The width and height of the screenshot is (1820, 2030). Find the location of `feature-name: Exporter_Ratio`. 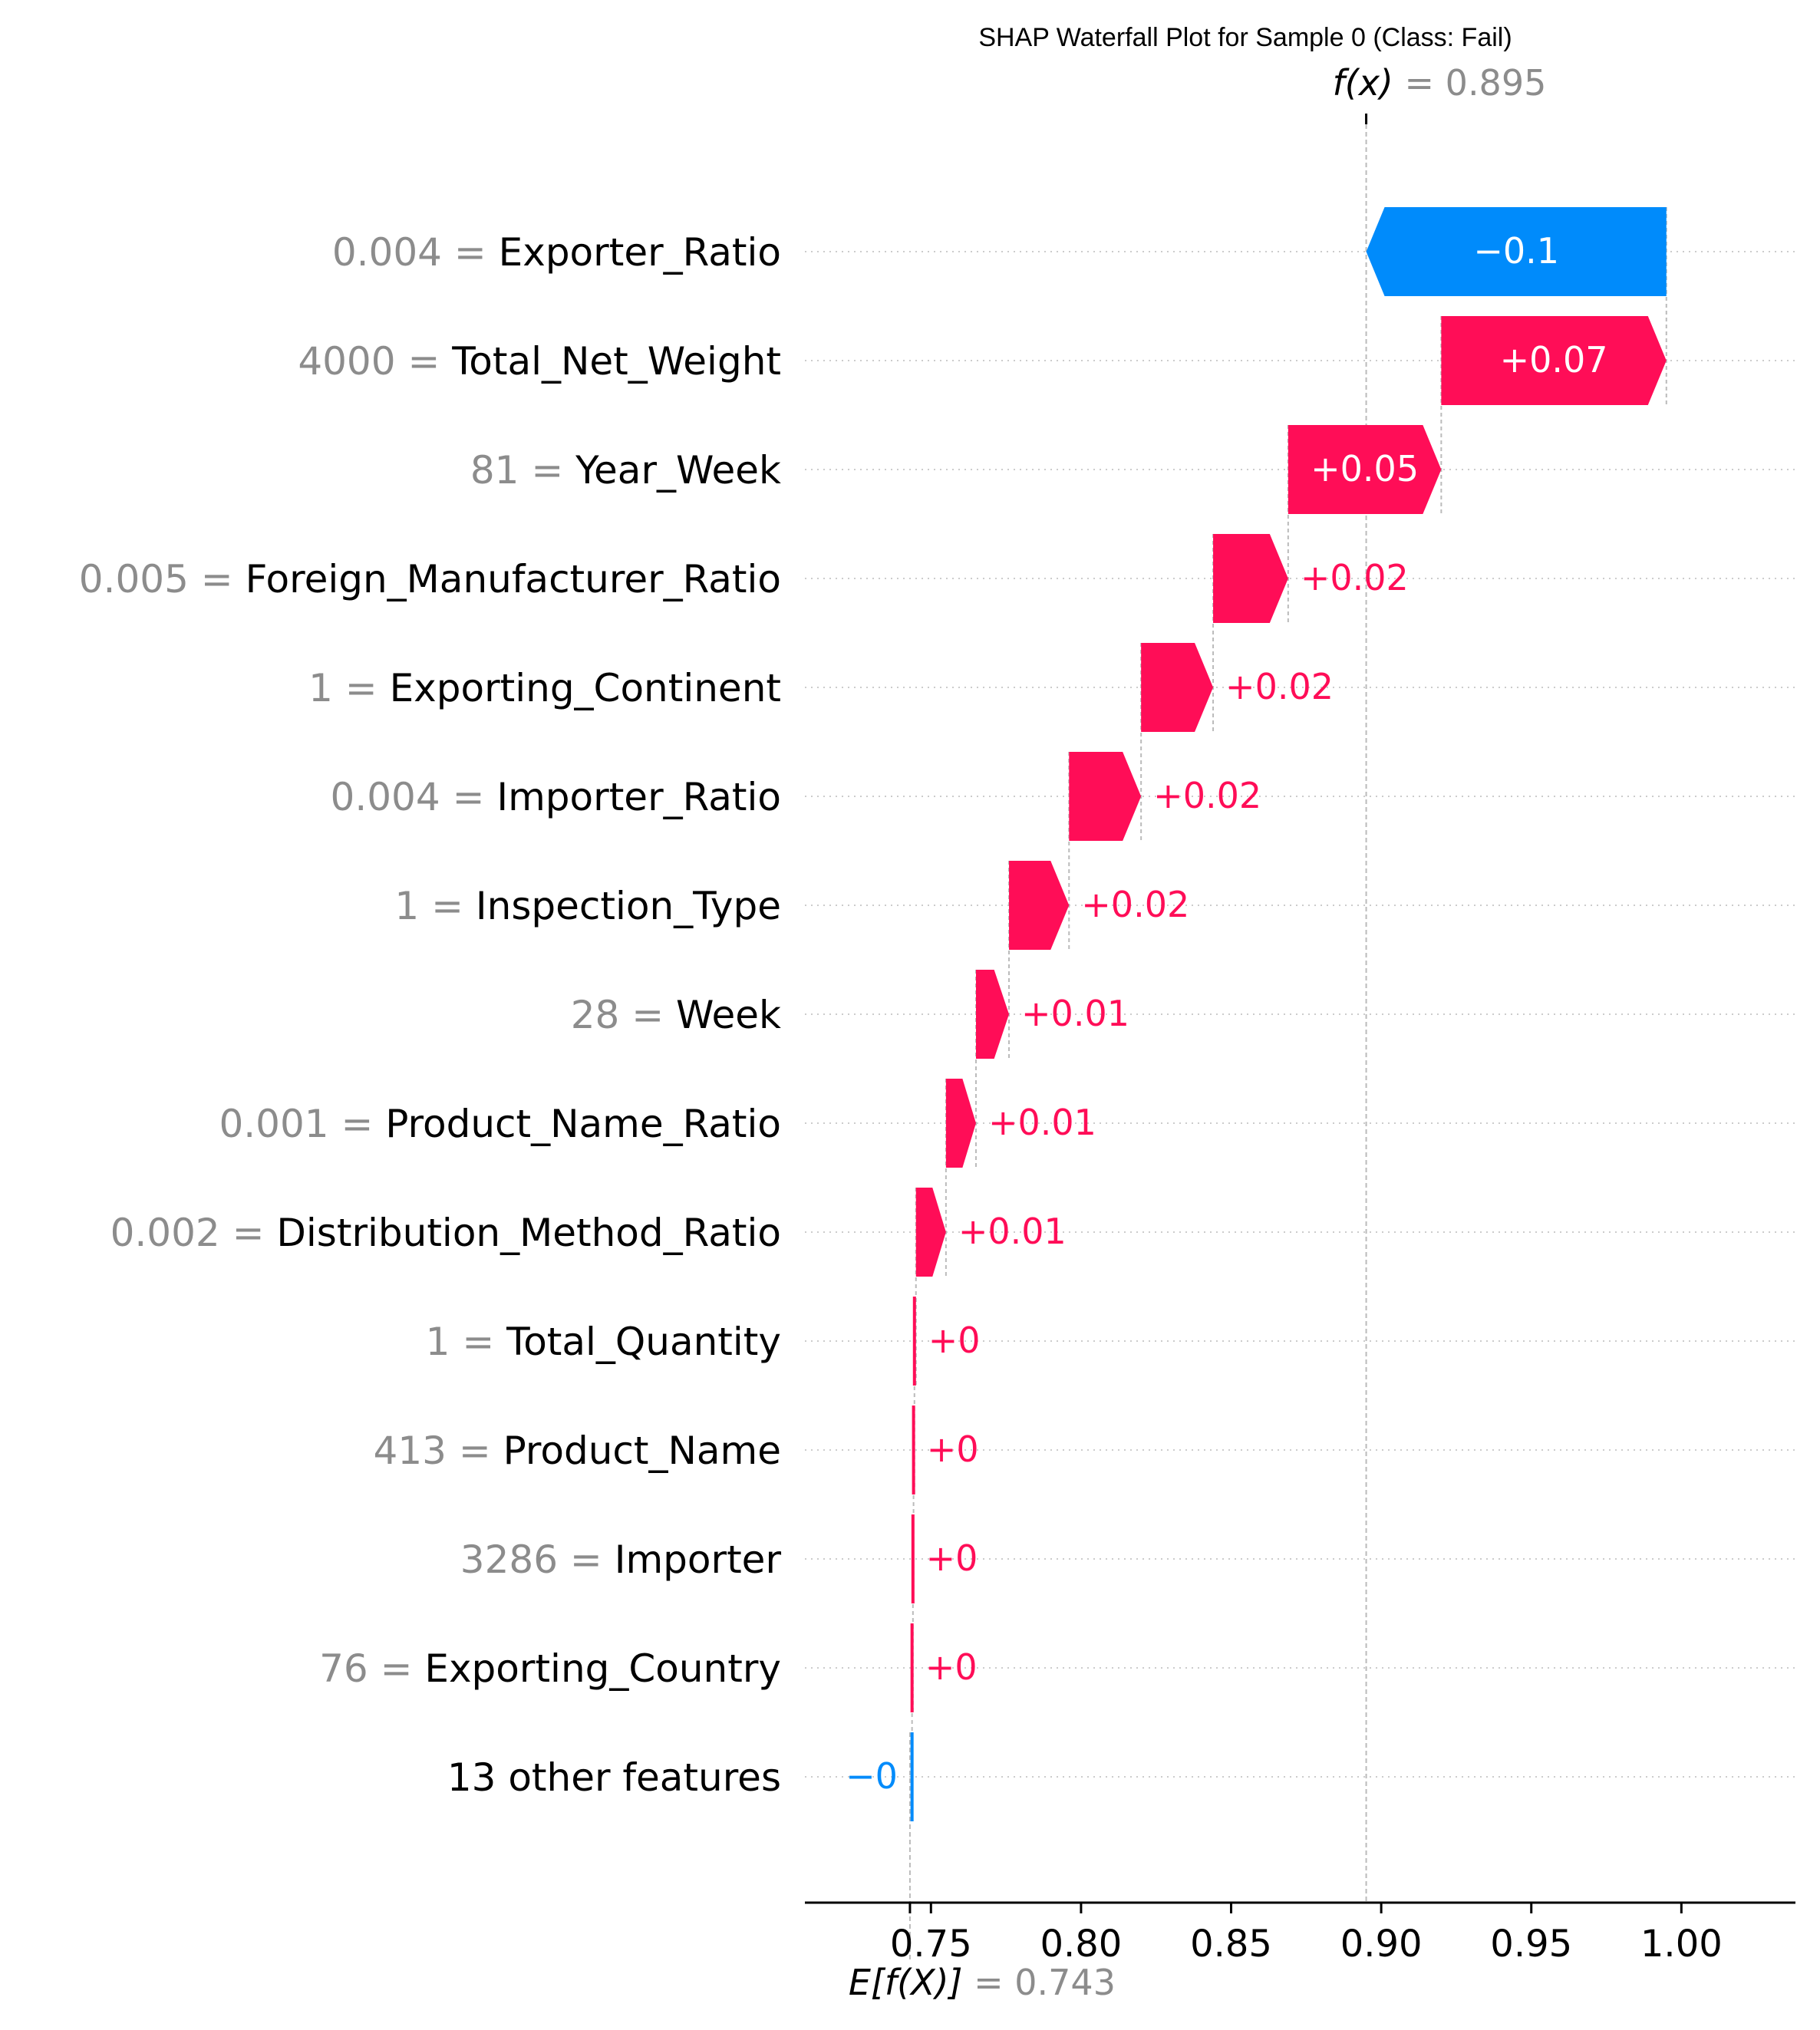

feature-name: Exporter_Ratio is located at coordinates (640, 252).